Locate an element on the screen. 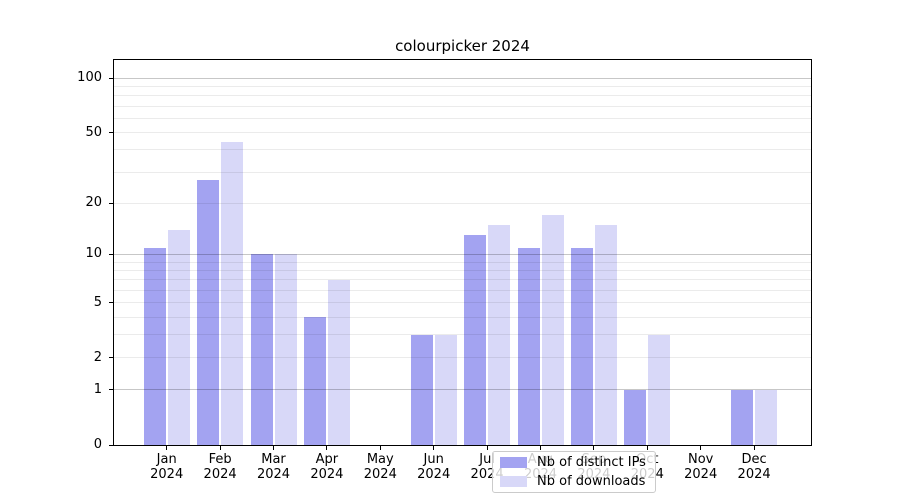 This screenshot has height=500, width=900. bar-distinct-ips-feb is located at coordinates (208, 312).